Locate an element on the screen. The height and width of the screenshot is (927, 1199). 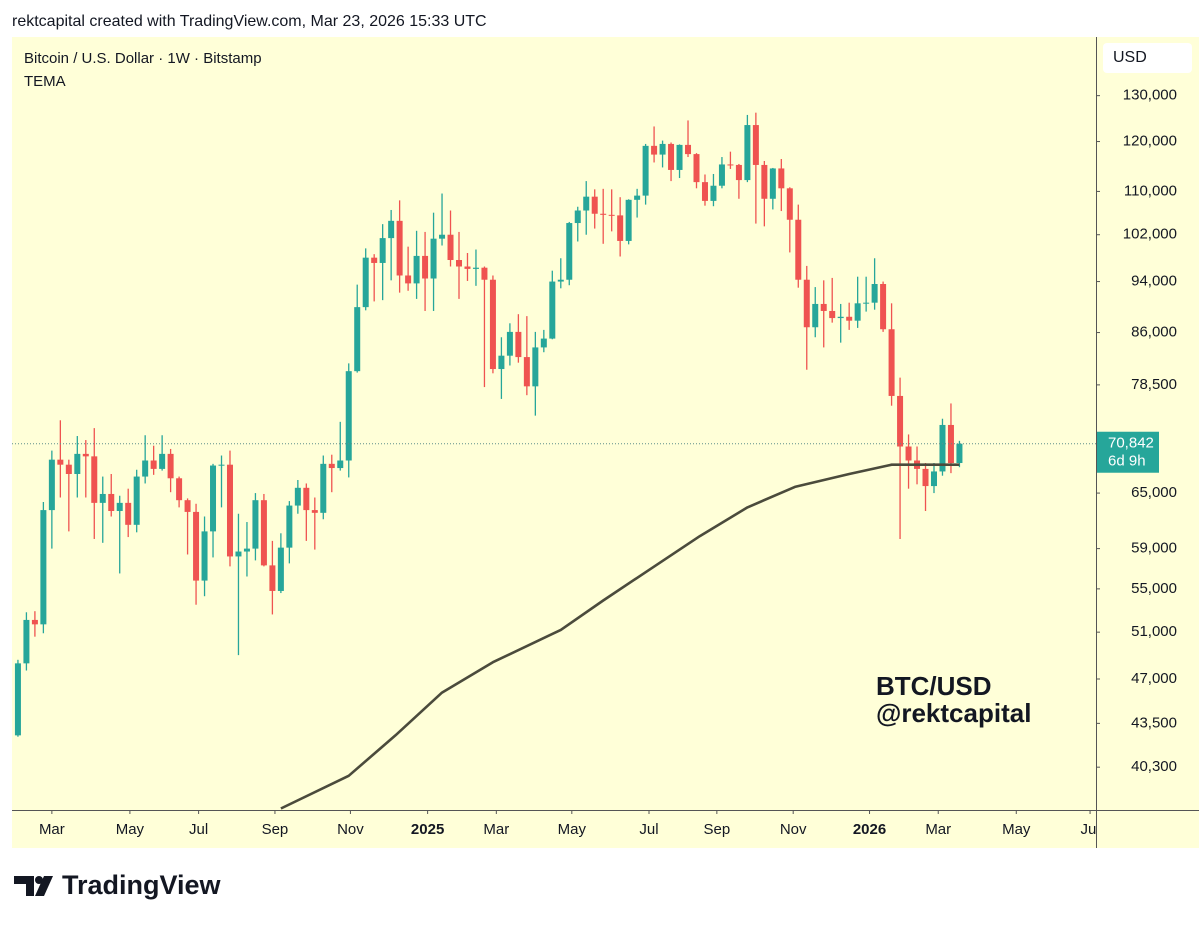
last-price-label: 70,842 is located at coordinates (1131, 443).